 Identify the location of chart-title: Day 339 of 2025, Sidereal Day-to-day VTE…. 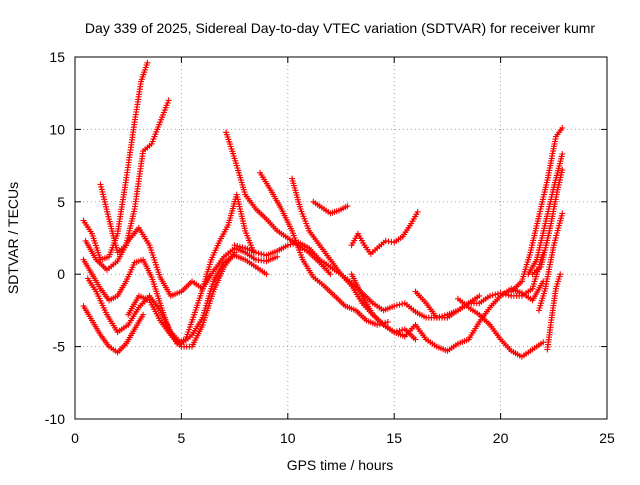
(340, 28).